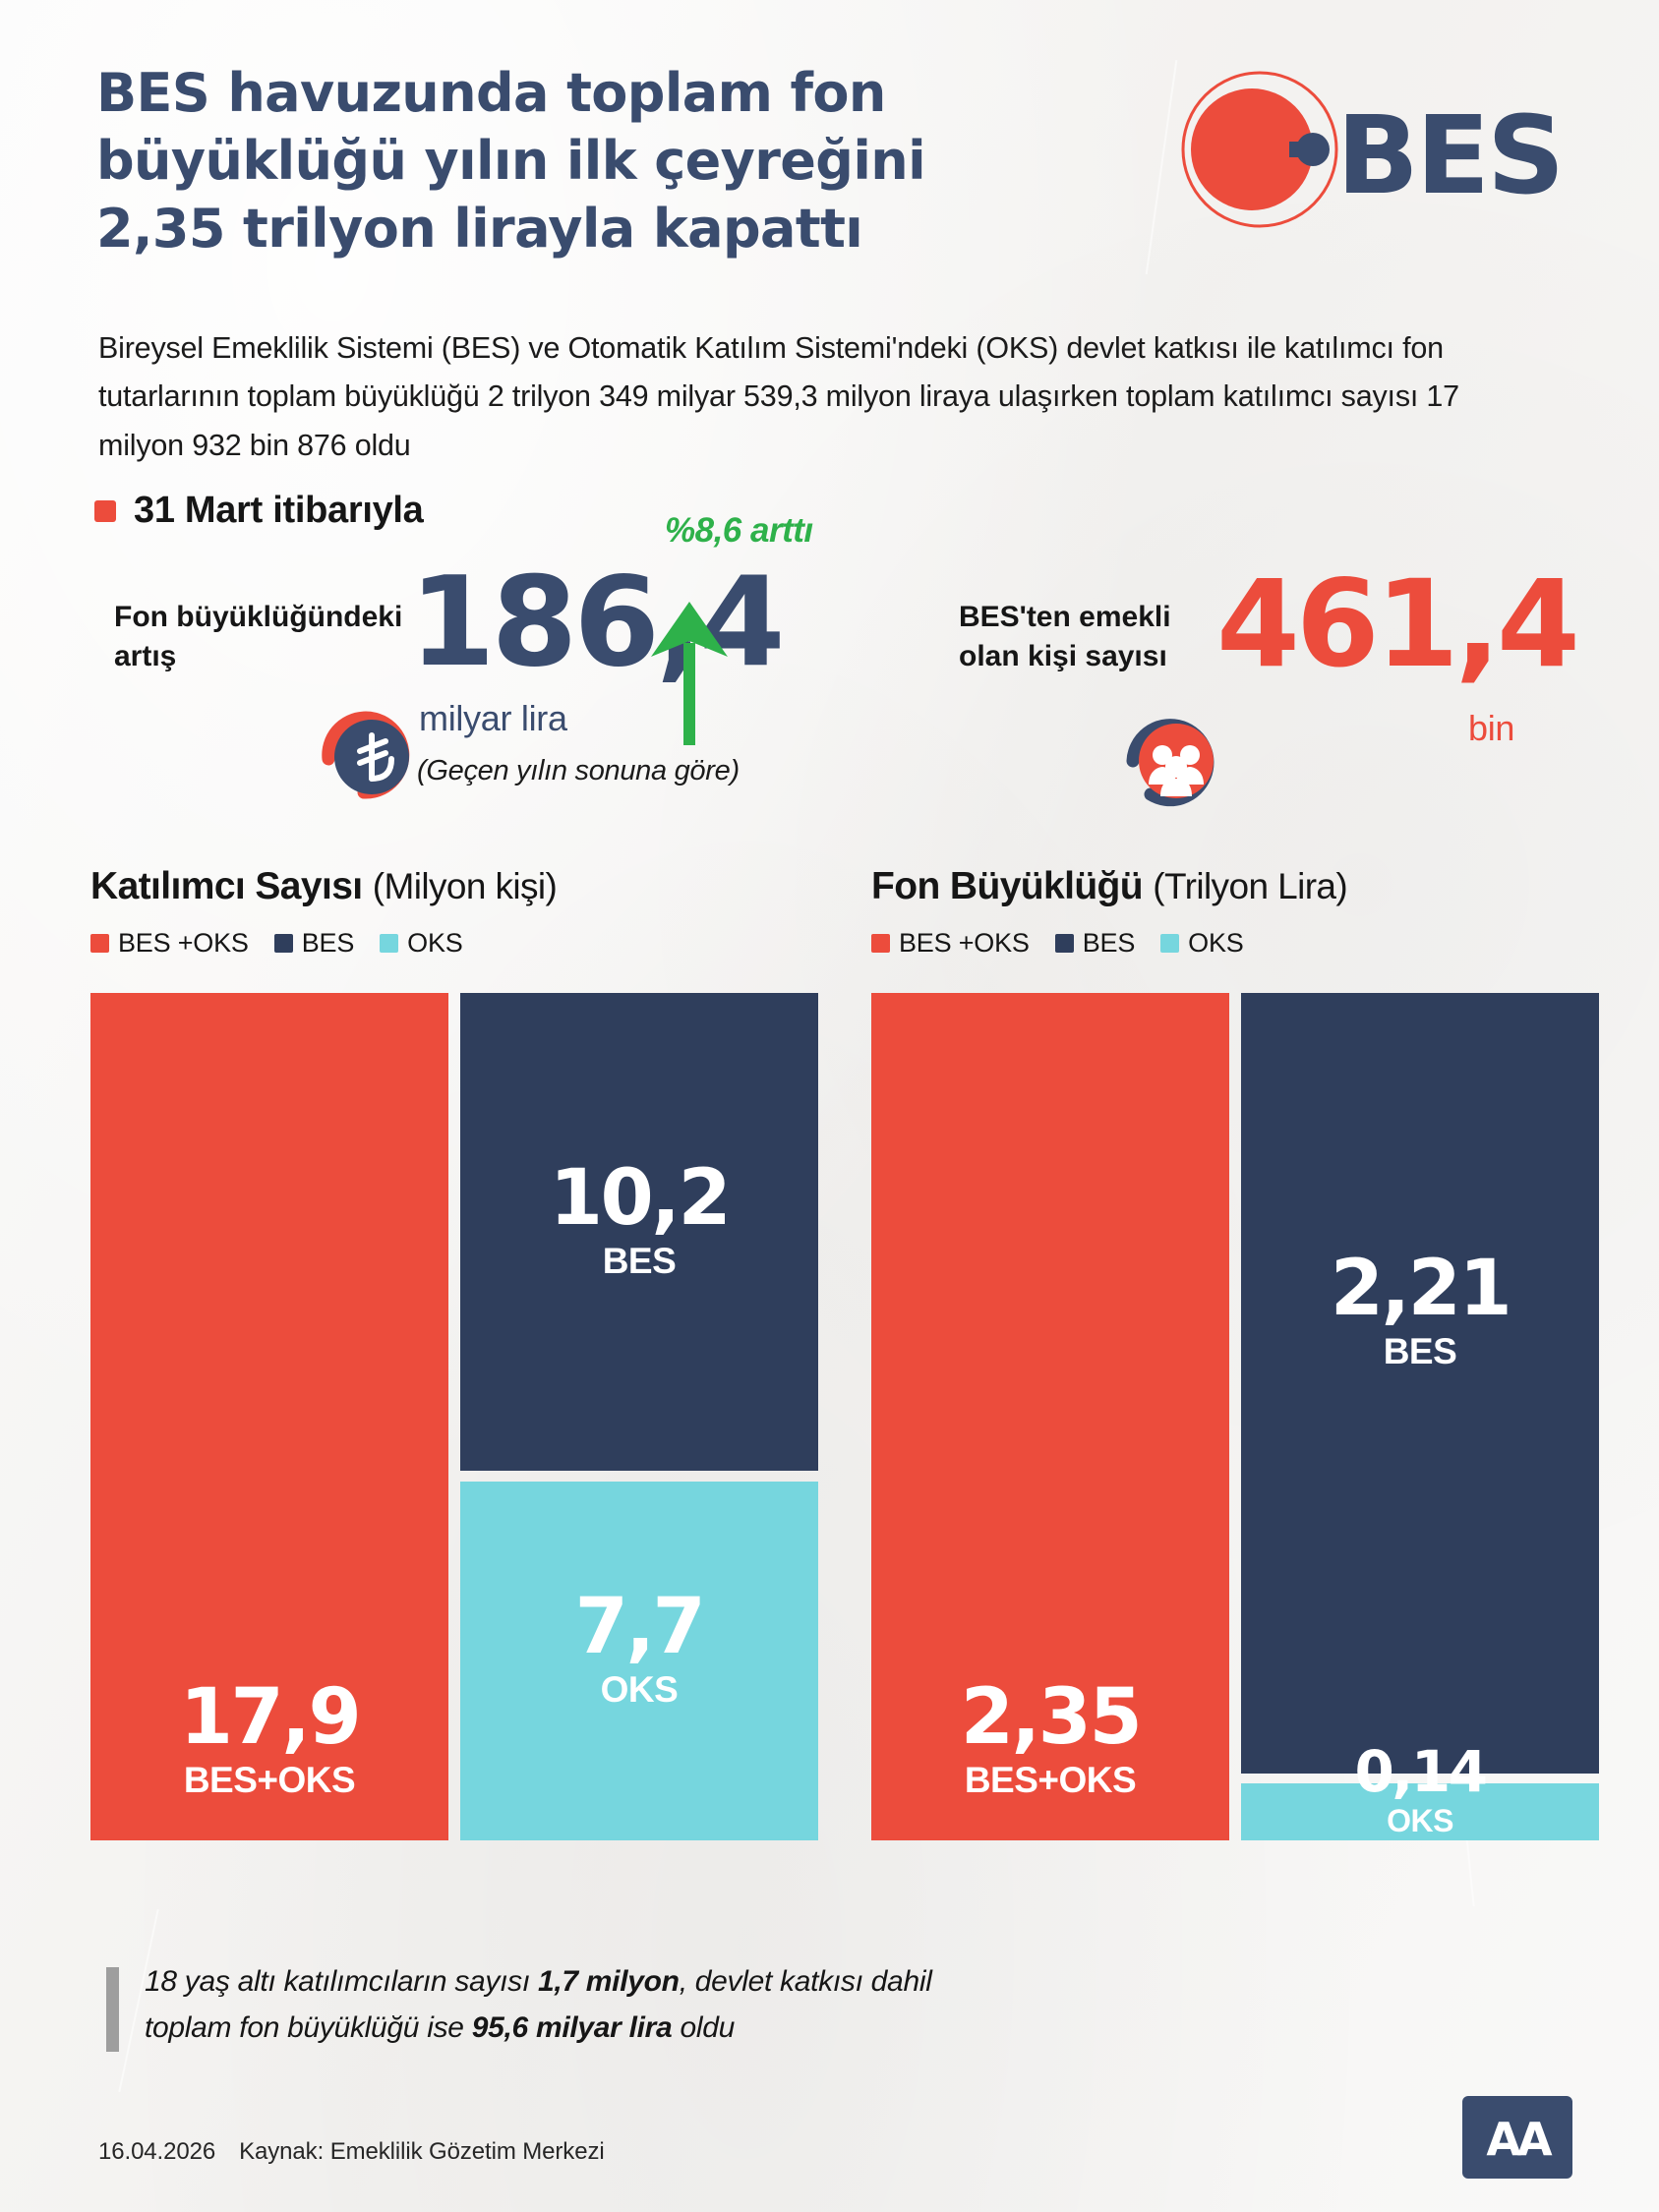 The image size is (1659, 2212). What do you see at coordinates (422, 2151) in the screenshot?
I see `source-text: Kaynak: Emeklilik Gözetim Merkezi` at bounding box center [422, 2151].